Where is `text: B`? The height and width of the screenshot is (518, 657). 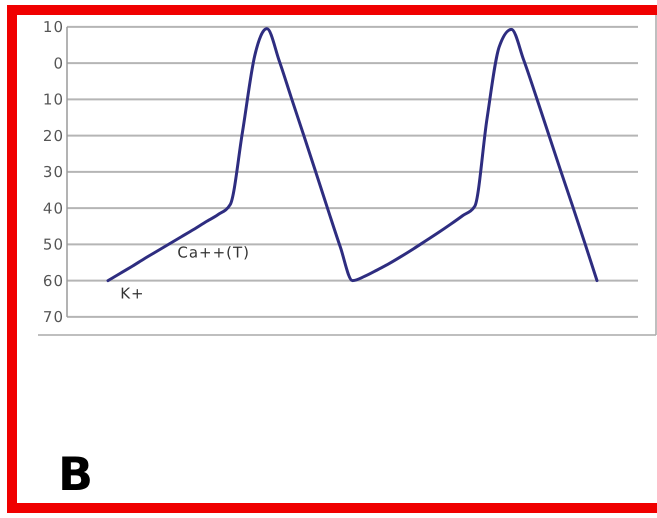
text: B is located at coordinates (76, 474).